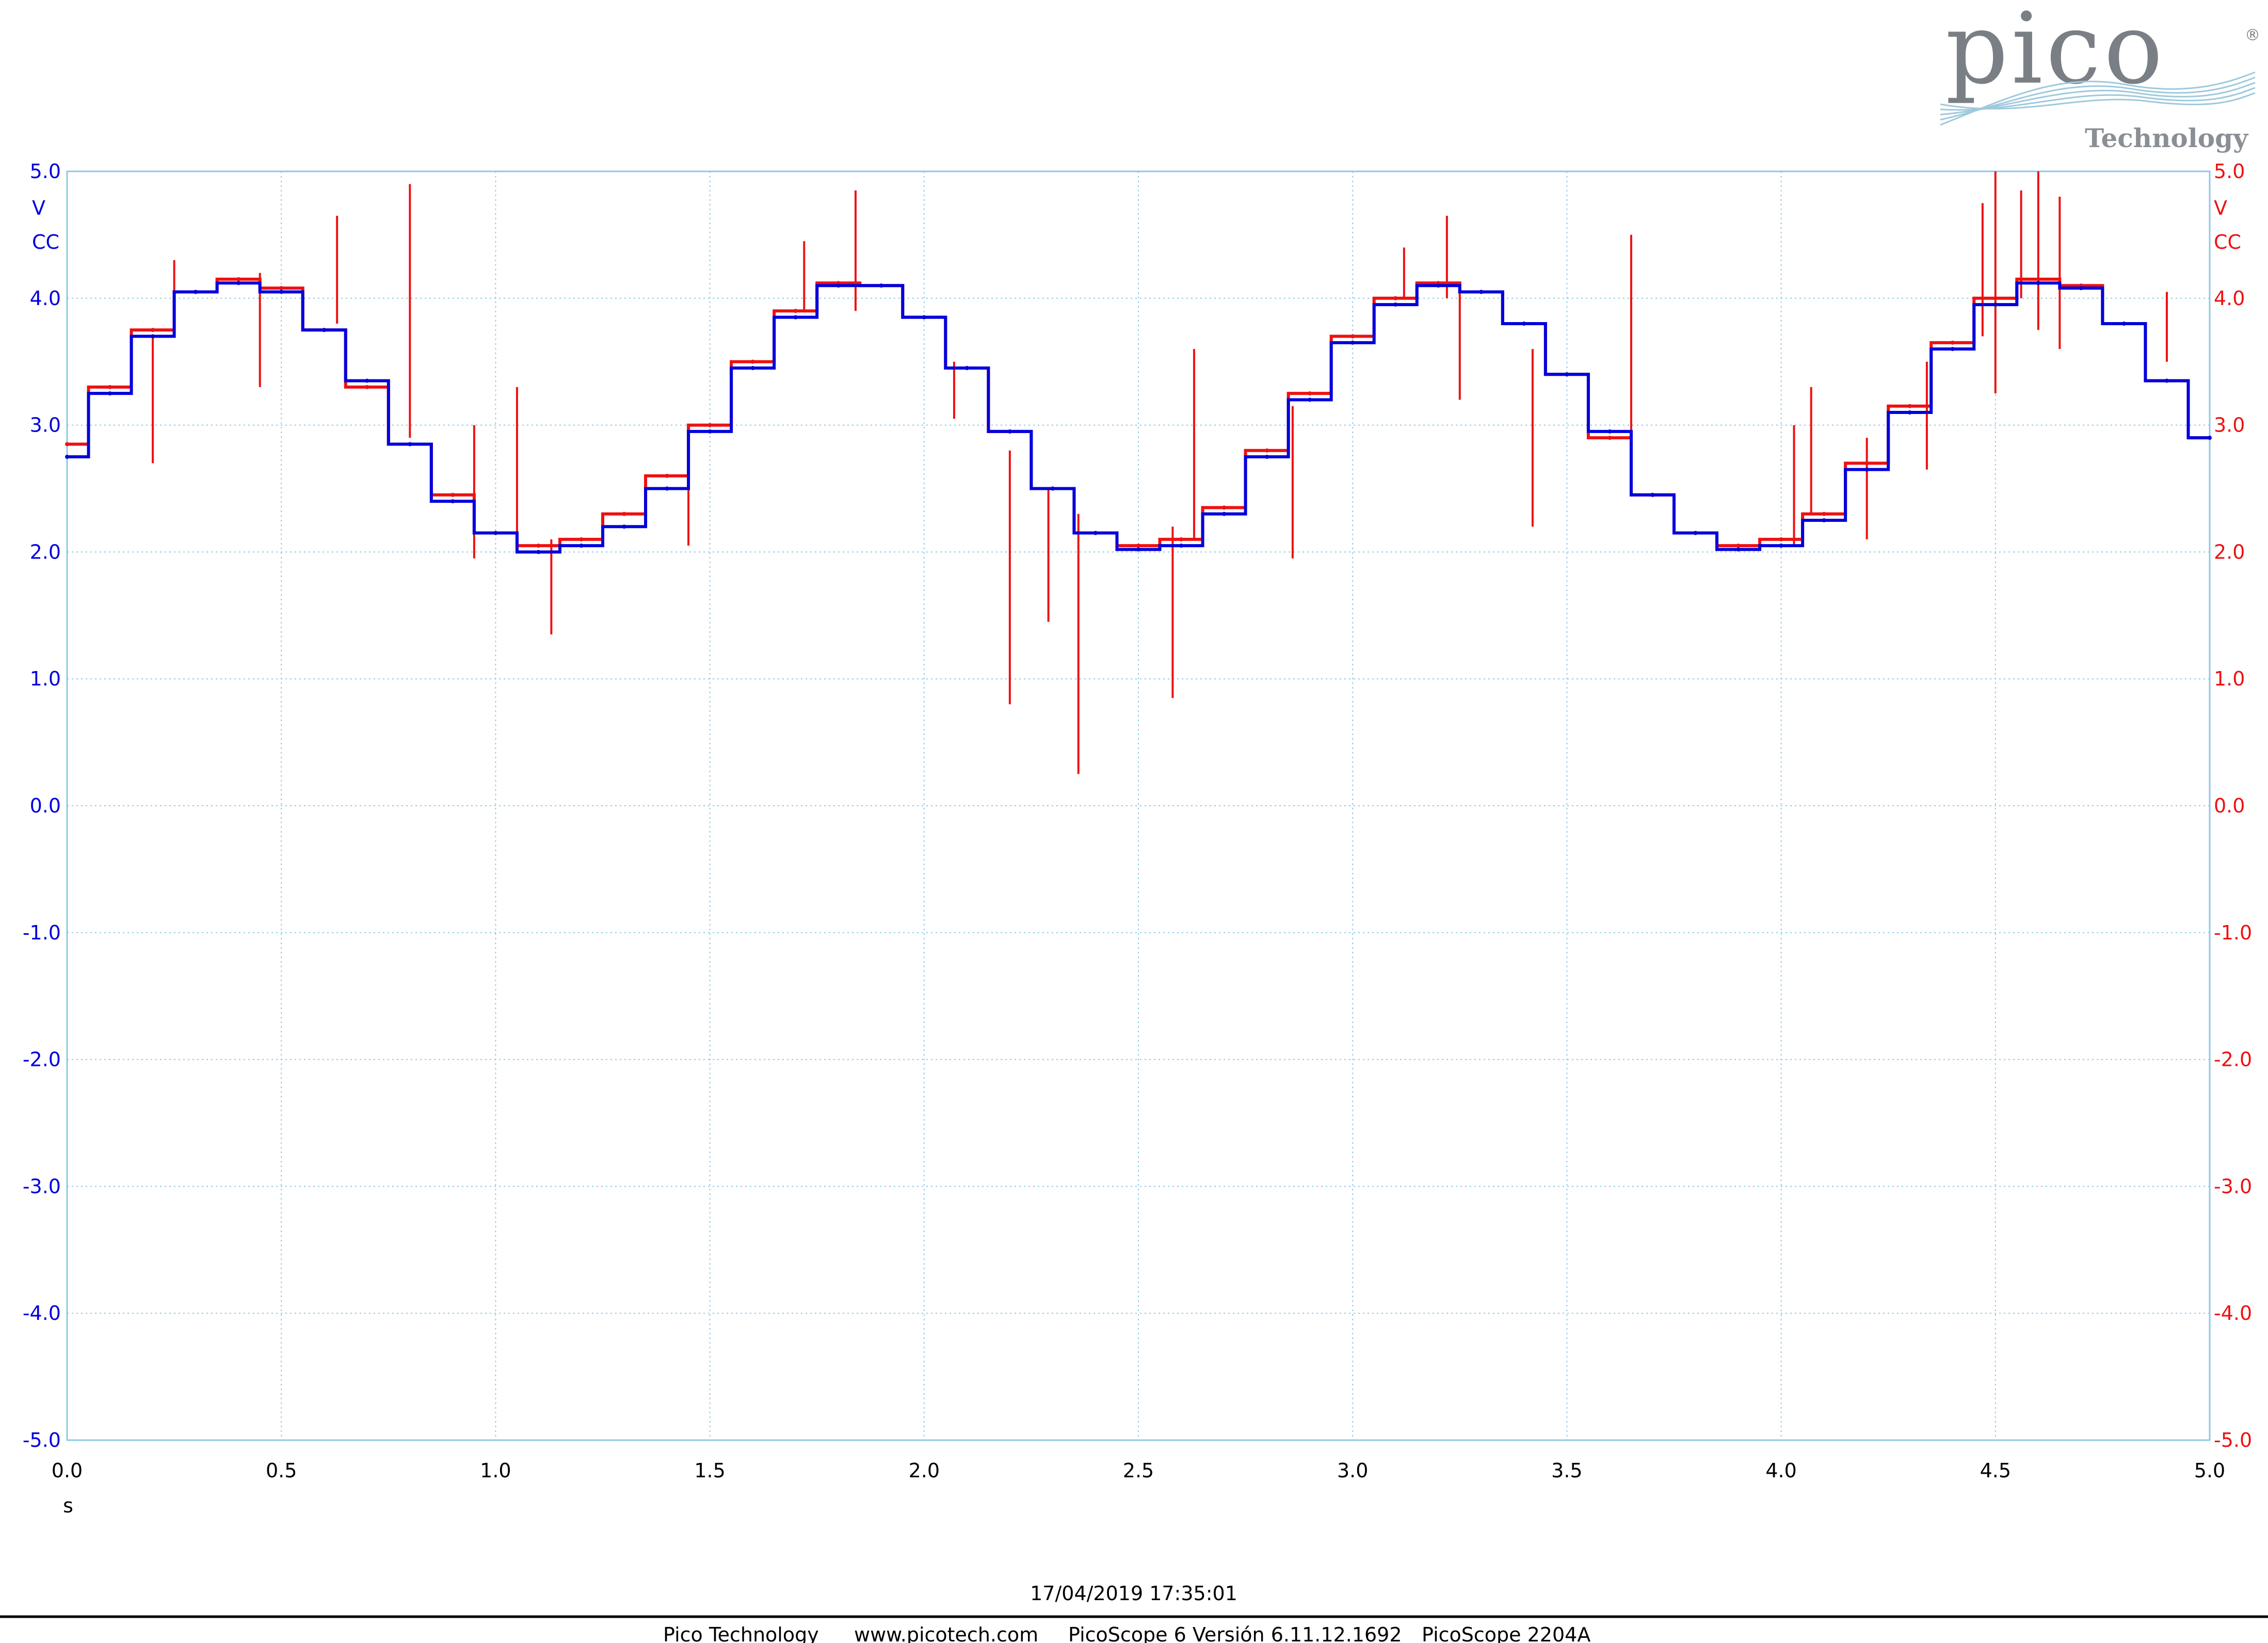 The width and height of the screenshot is (2268, 1643). What do you see at coordinates (45, 171) in the screenshot?
I see `y-tick-label-left: 5.0` at bounding box center [45, 171].